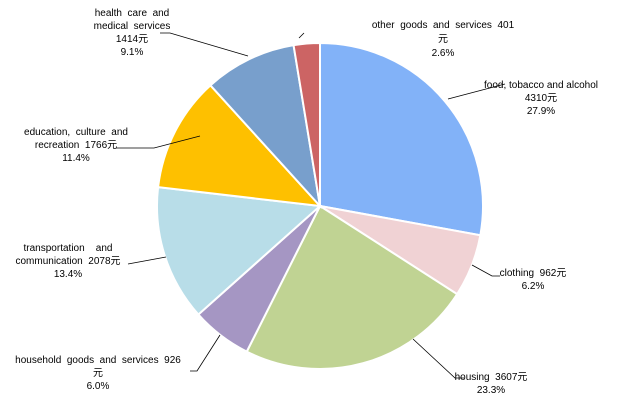 Image resolution: width=639 pixels, height=411 pixels. I want to click on slice-label-4: household goods and services 926 元 6.0%, so click(98, 373).